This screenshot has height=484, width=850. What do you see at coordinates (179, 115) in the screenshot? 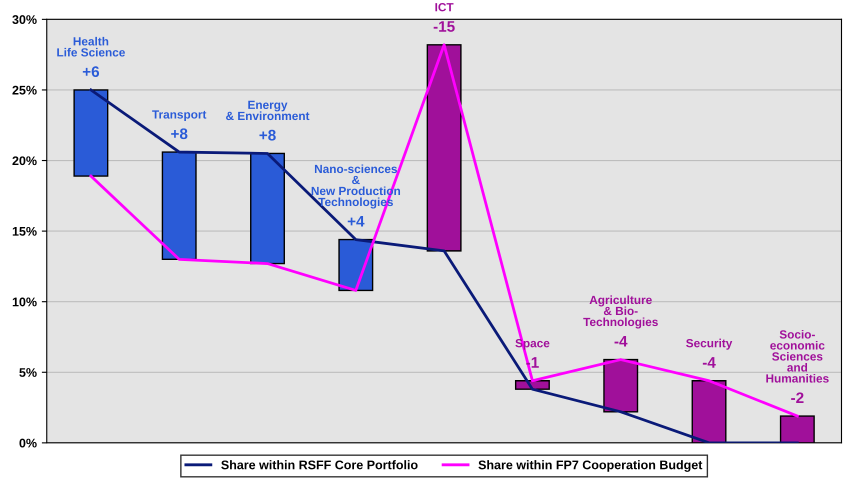
I see `x-tick-label: Transport` at bounding box center [179, 115].